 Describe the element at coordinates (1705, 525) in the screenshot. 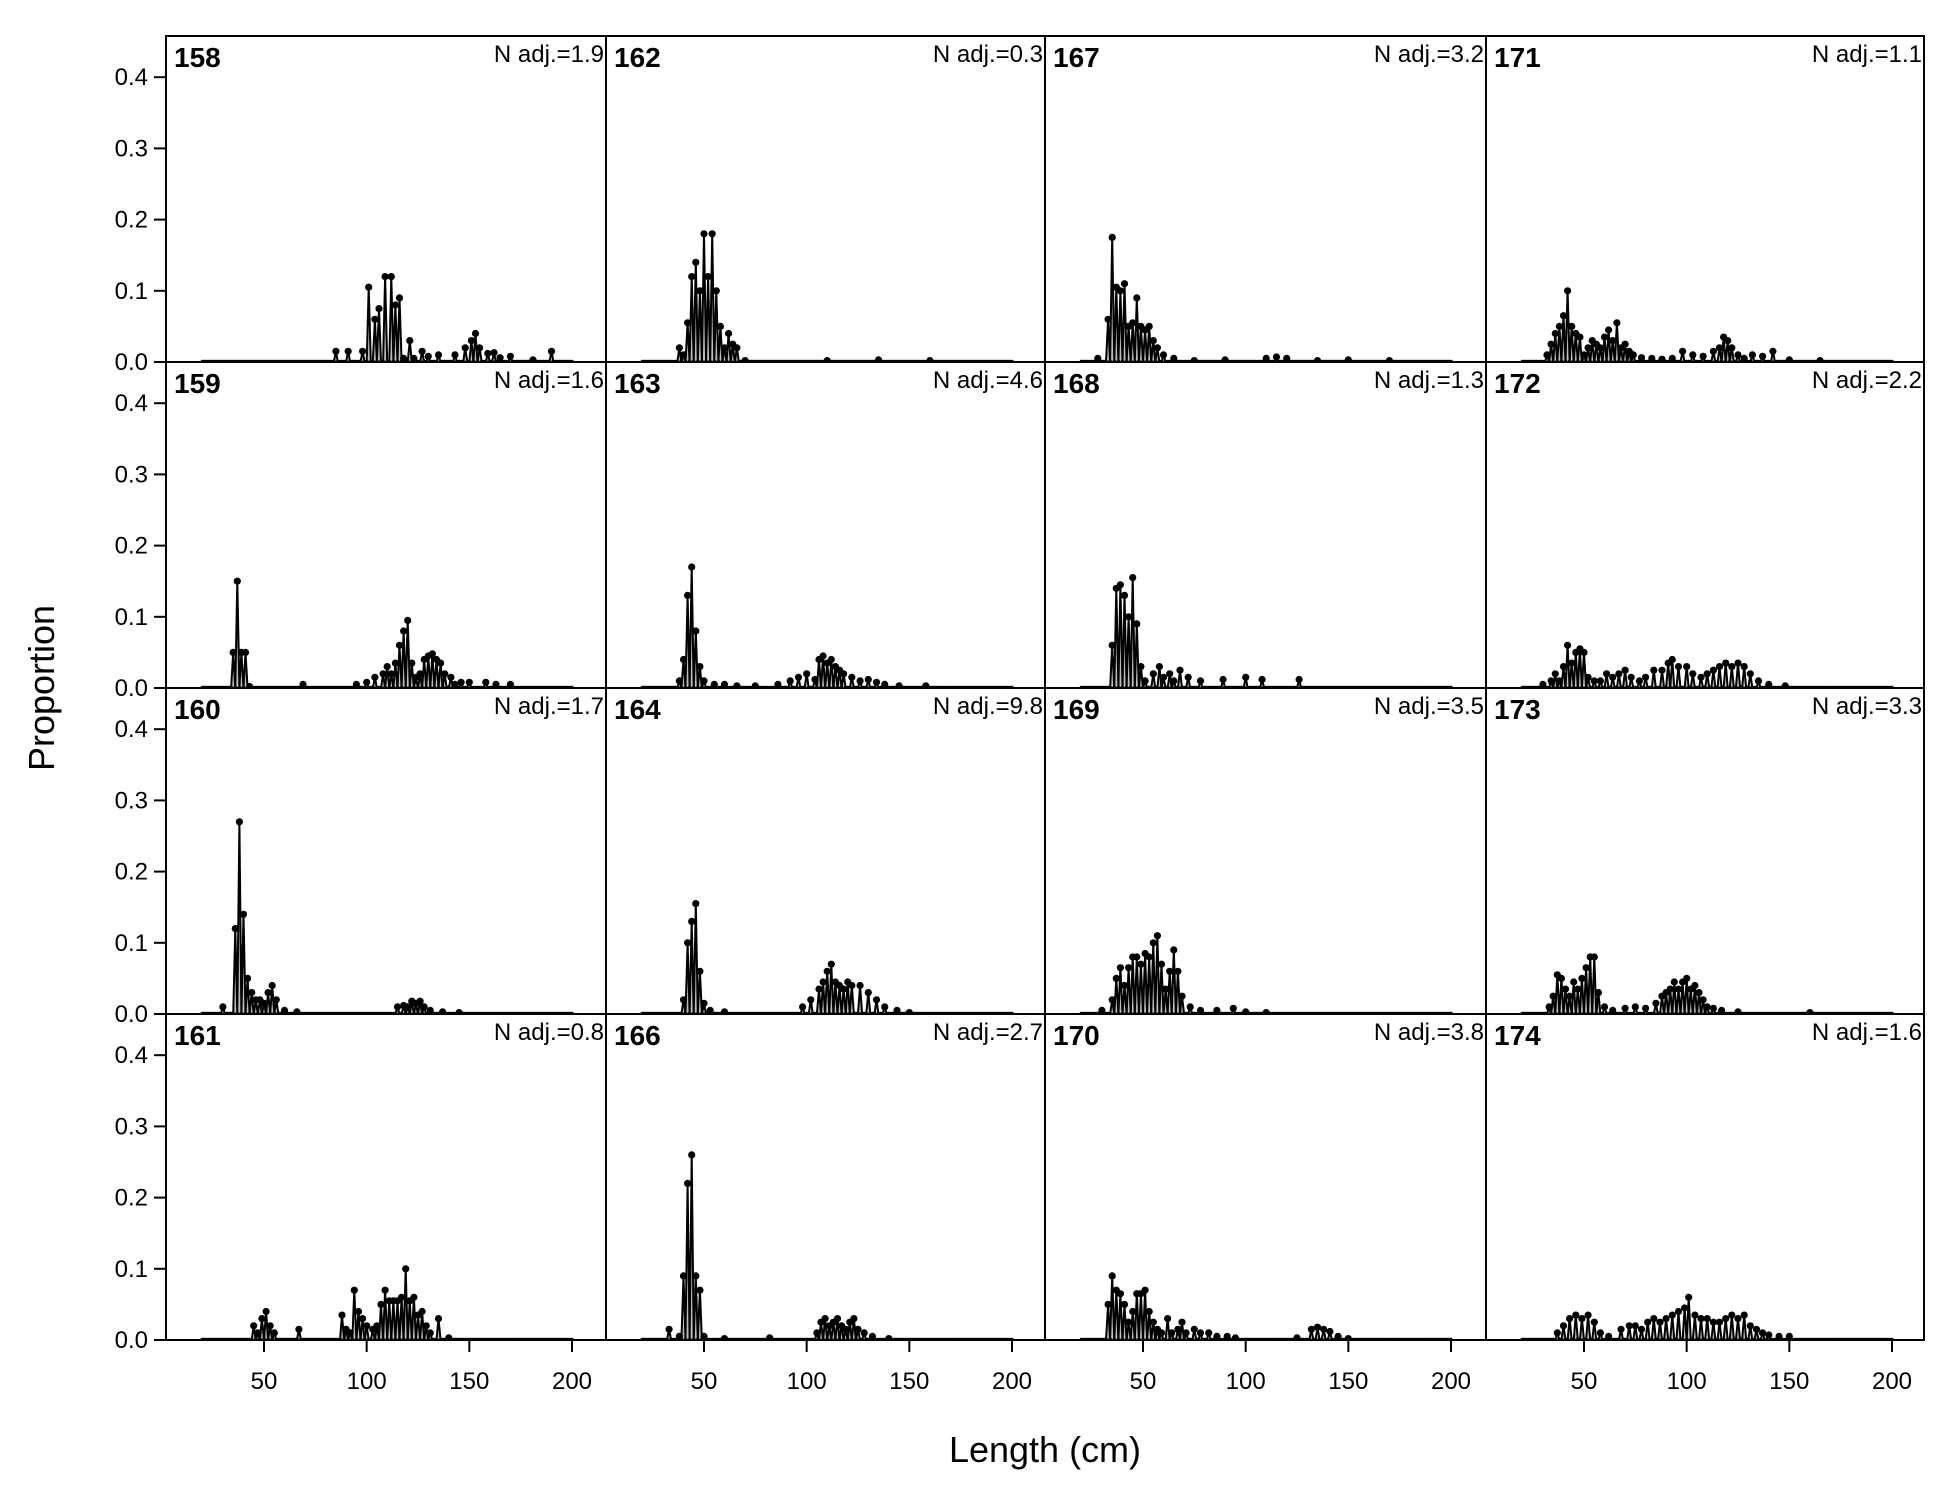

I see `panel-frame` at that location.